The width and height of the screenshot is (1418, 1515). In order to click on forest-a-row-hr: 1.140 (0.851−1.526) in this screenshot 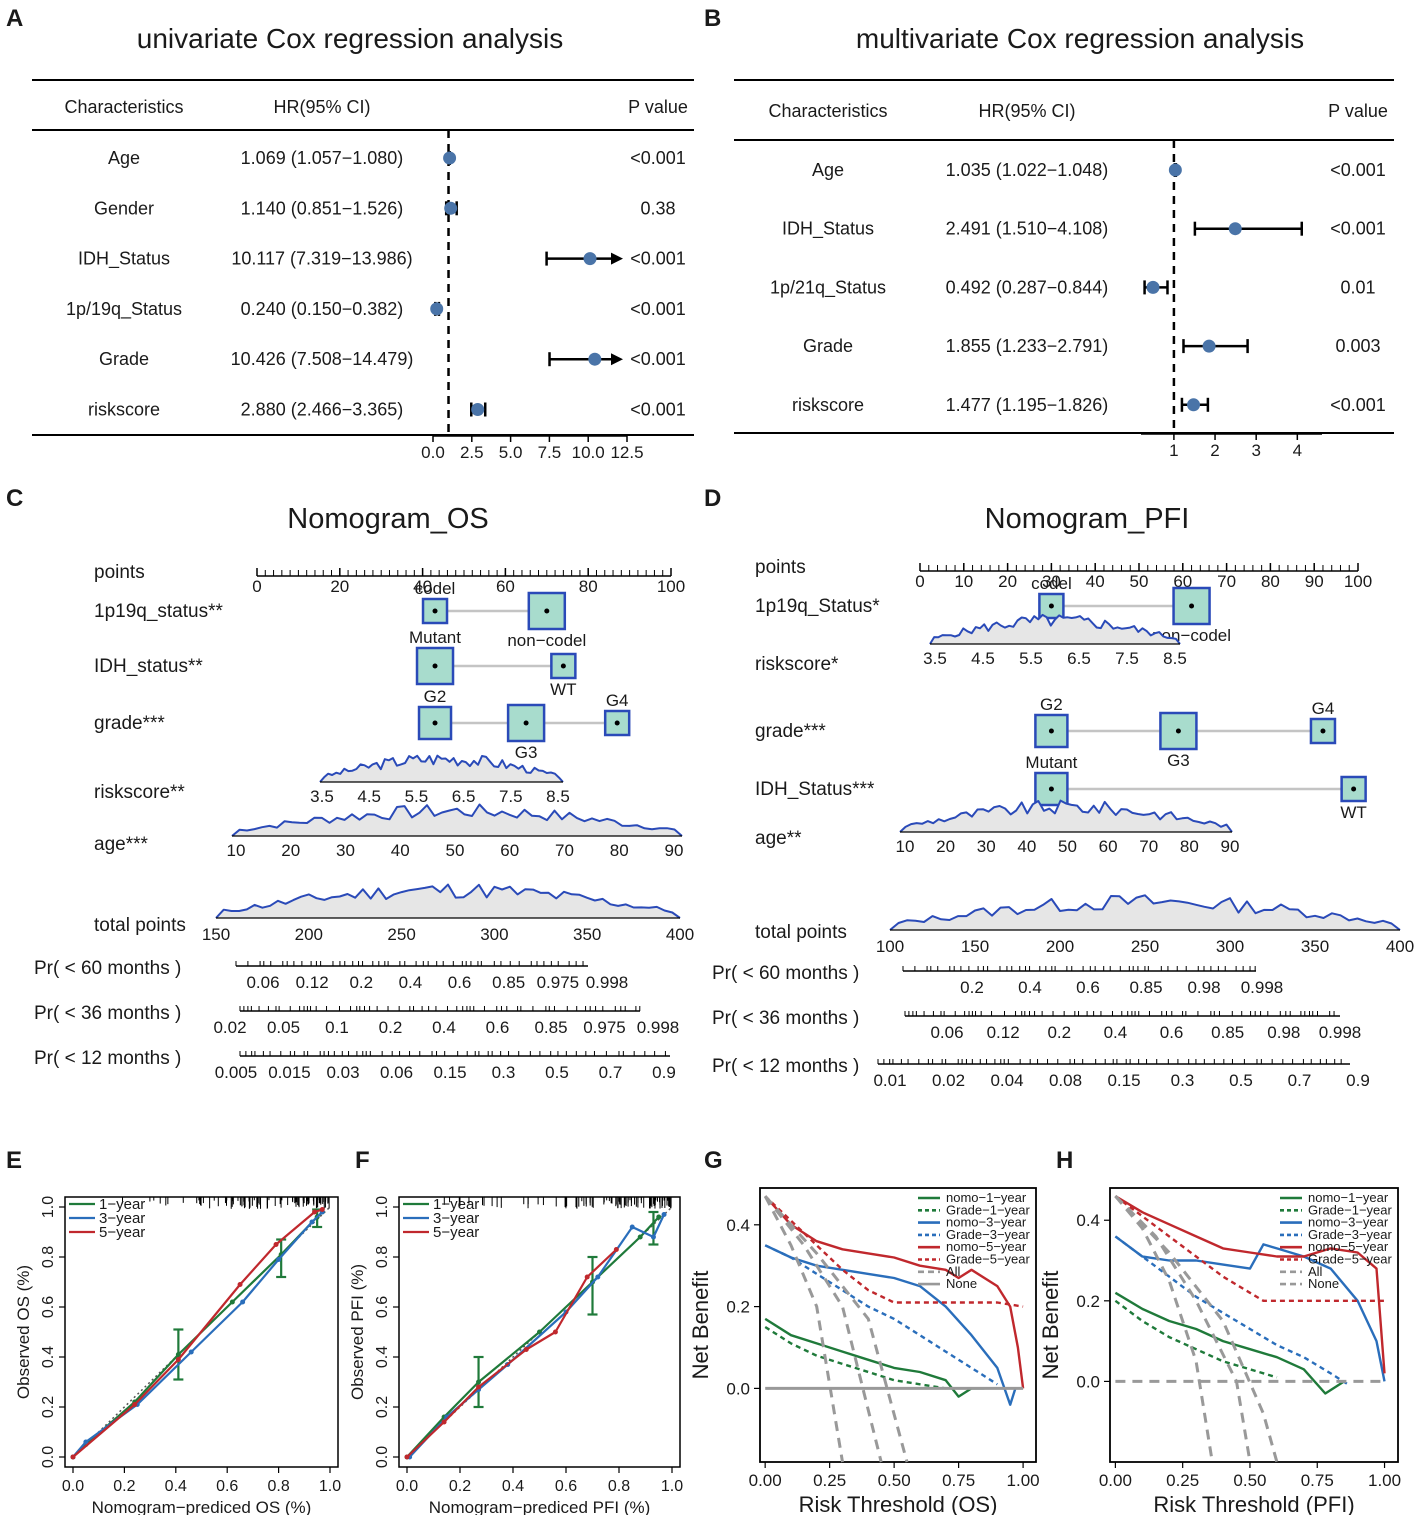, I will do `click(322, 208)`.